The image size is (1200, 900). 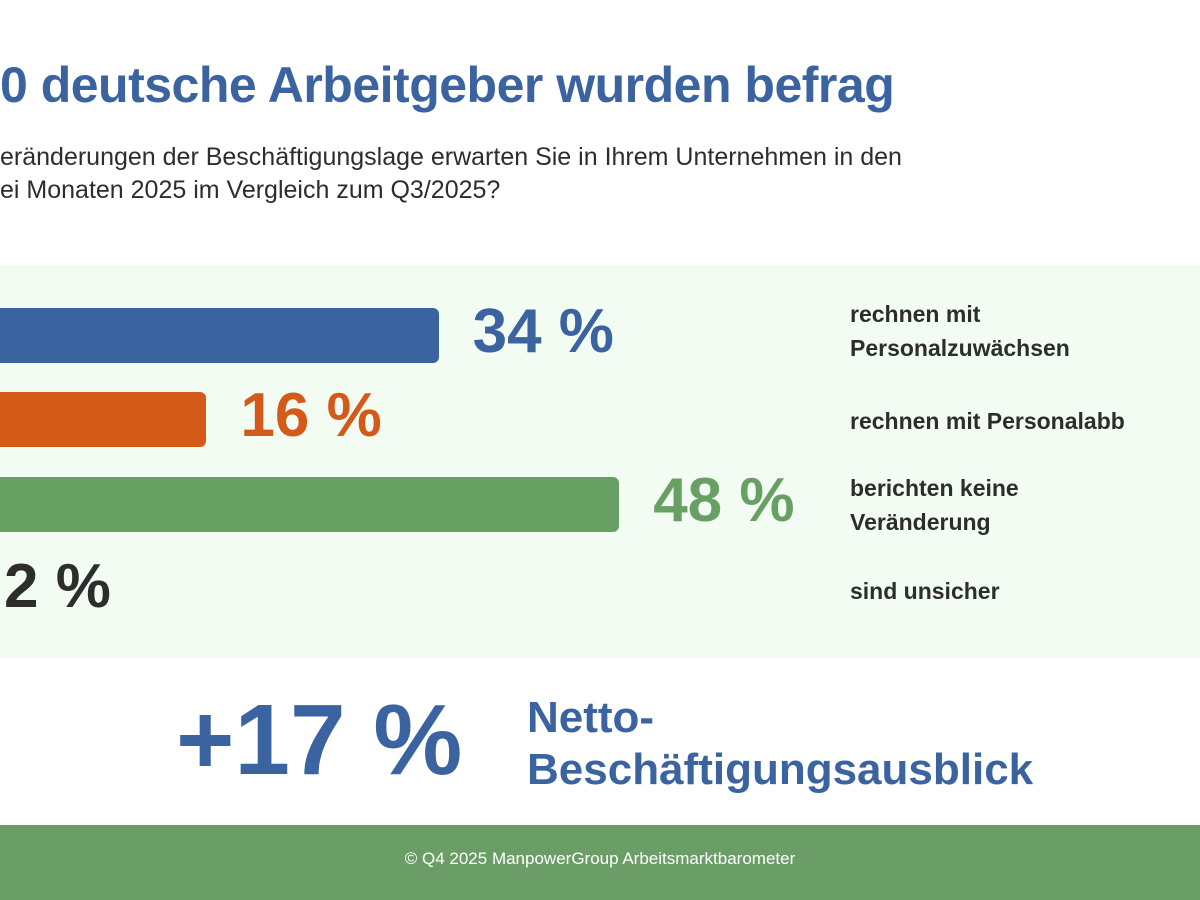 I want to click on value-label: 2 %, so click(x=57, y=586).